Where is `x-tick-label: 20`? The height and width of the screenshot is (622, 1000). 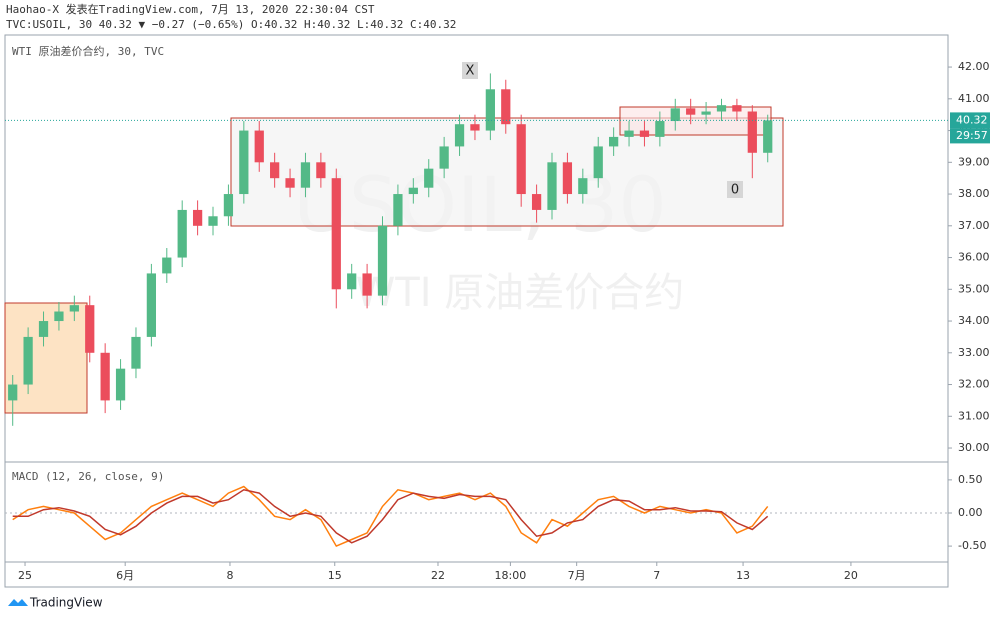
x-tick-label: 20 is located at coordinates (851, 575).